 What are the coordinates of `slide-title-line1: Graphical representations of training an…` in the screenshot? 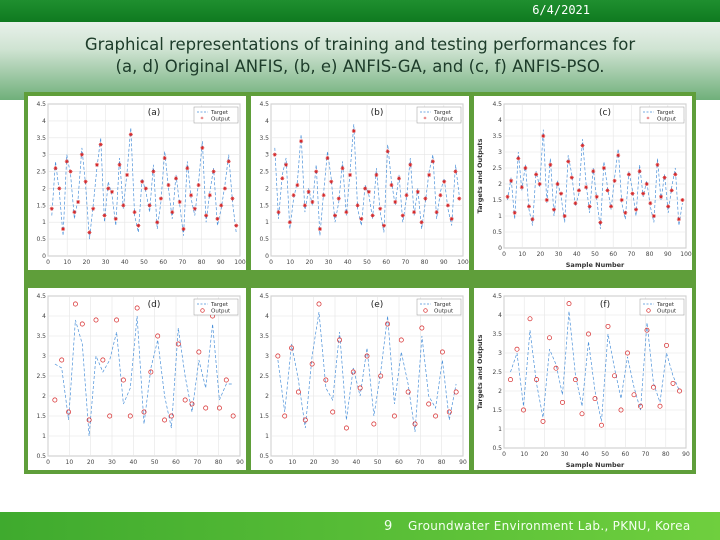 It's located at (360, 44).